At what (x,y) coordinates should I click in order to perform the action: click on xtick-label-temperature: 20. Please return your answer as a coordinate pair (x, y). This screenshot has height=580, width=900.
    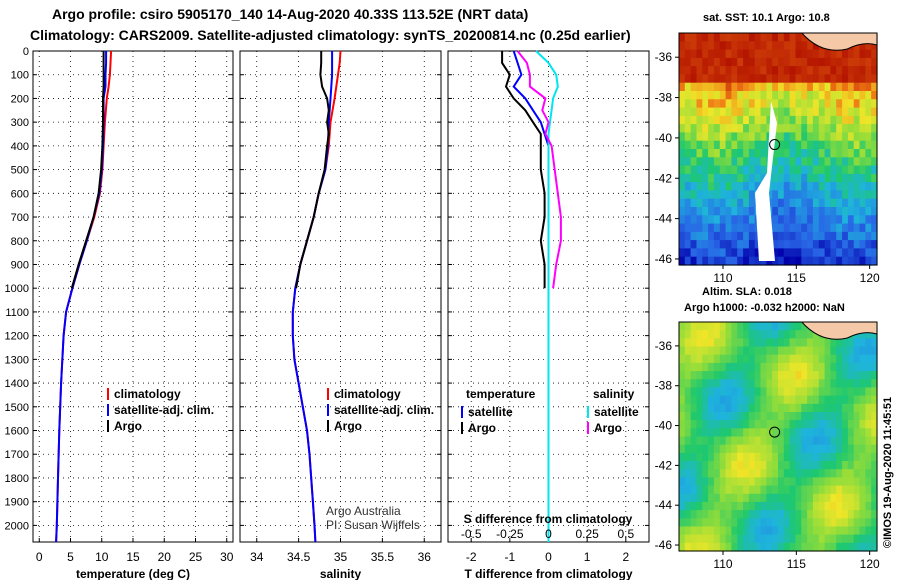
    Looking at the image, I should click on (165, 557).